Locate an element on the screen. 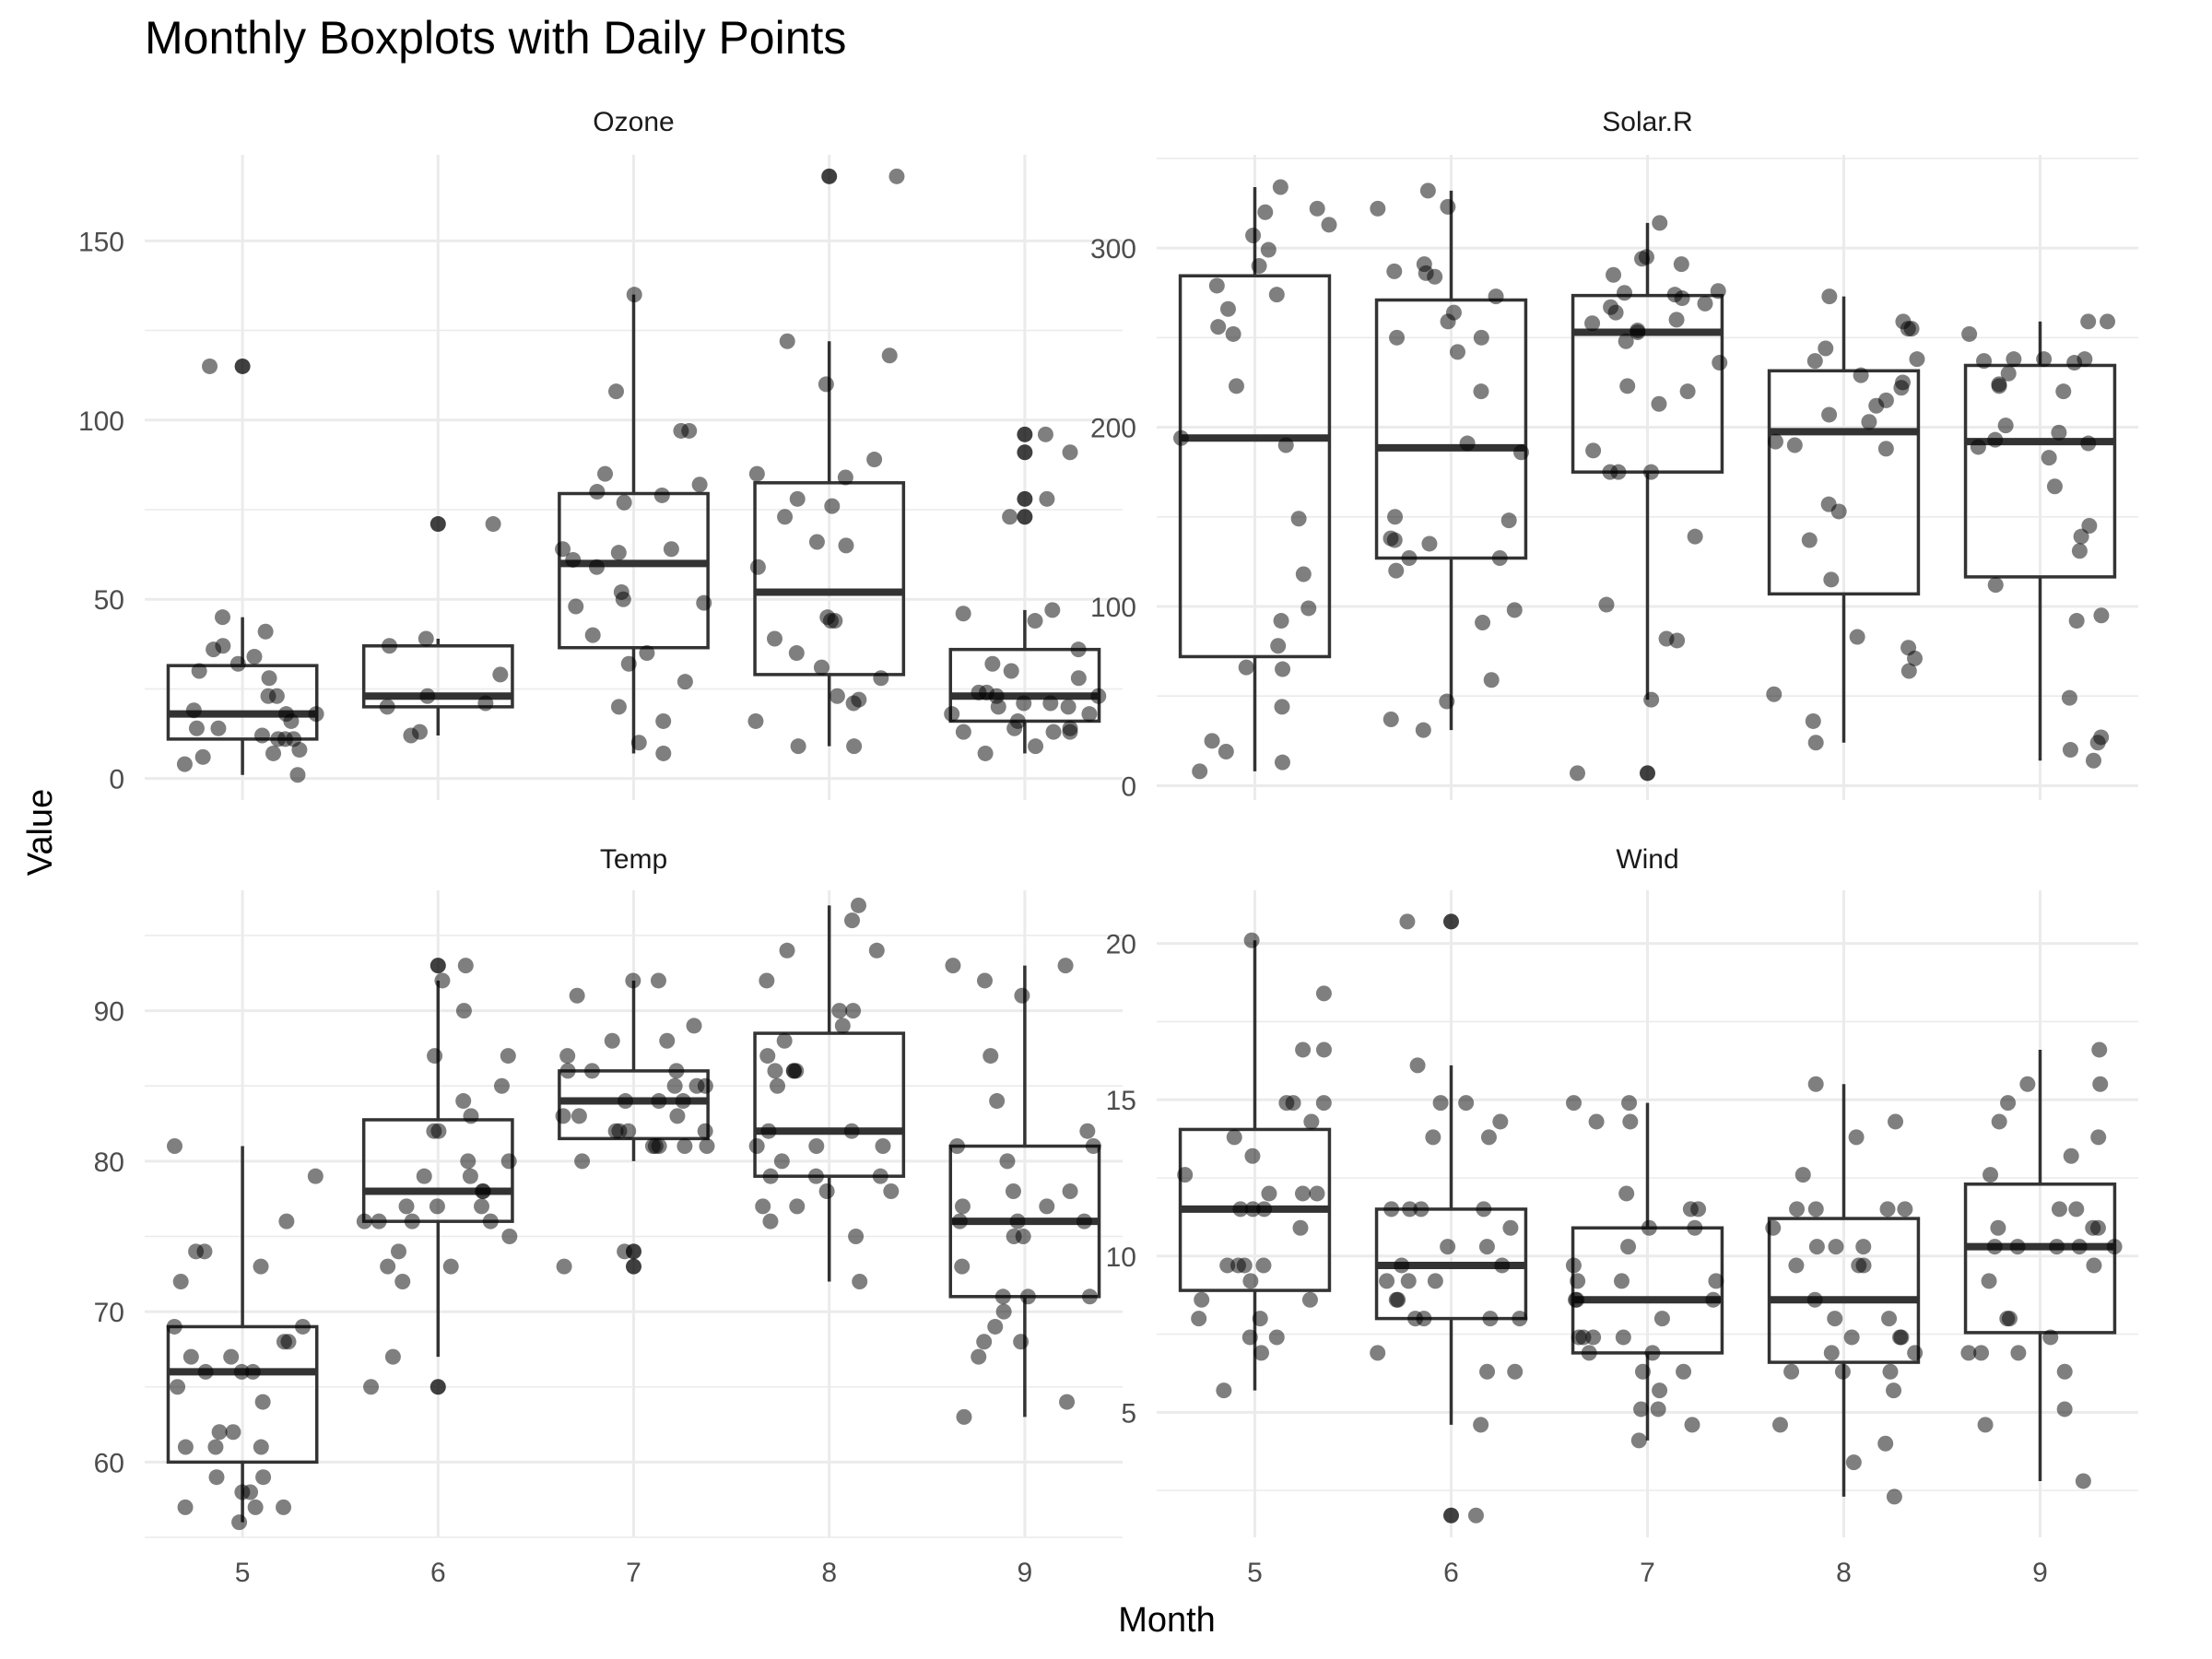 Image resolution: width=2212 pixels, height=1659 pixels. x-tick-label: 9 is located at coordinates (1025, 1573).